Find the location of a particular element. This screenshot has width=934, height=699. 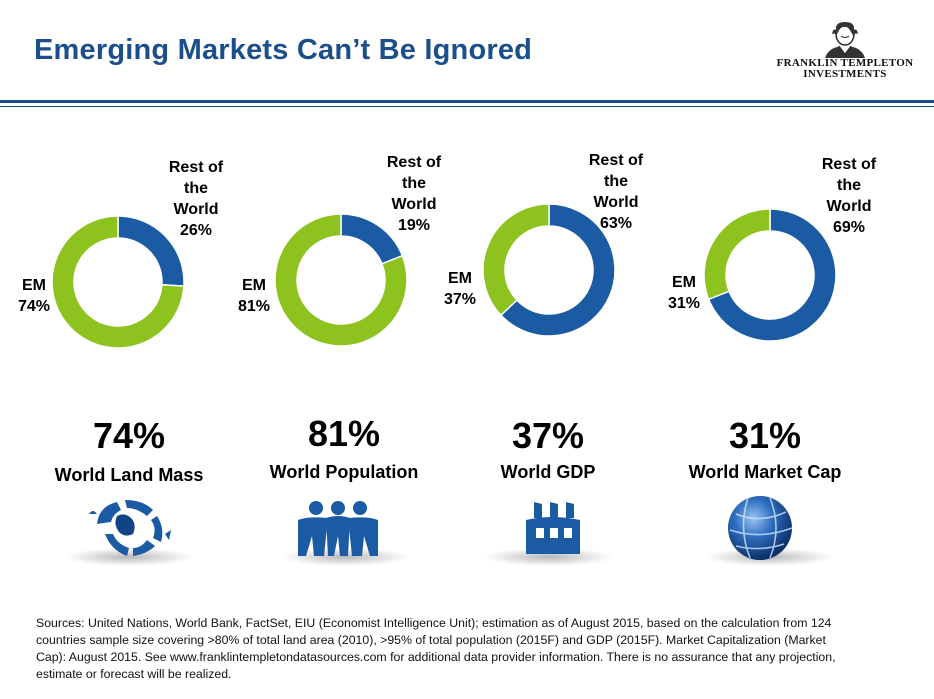

metric-label-1: World Land Mass is located at coordinates (129, 475).